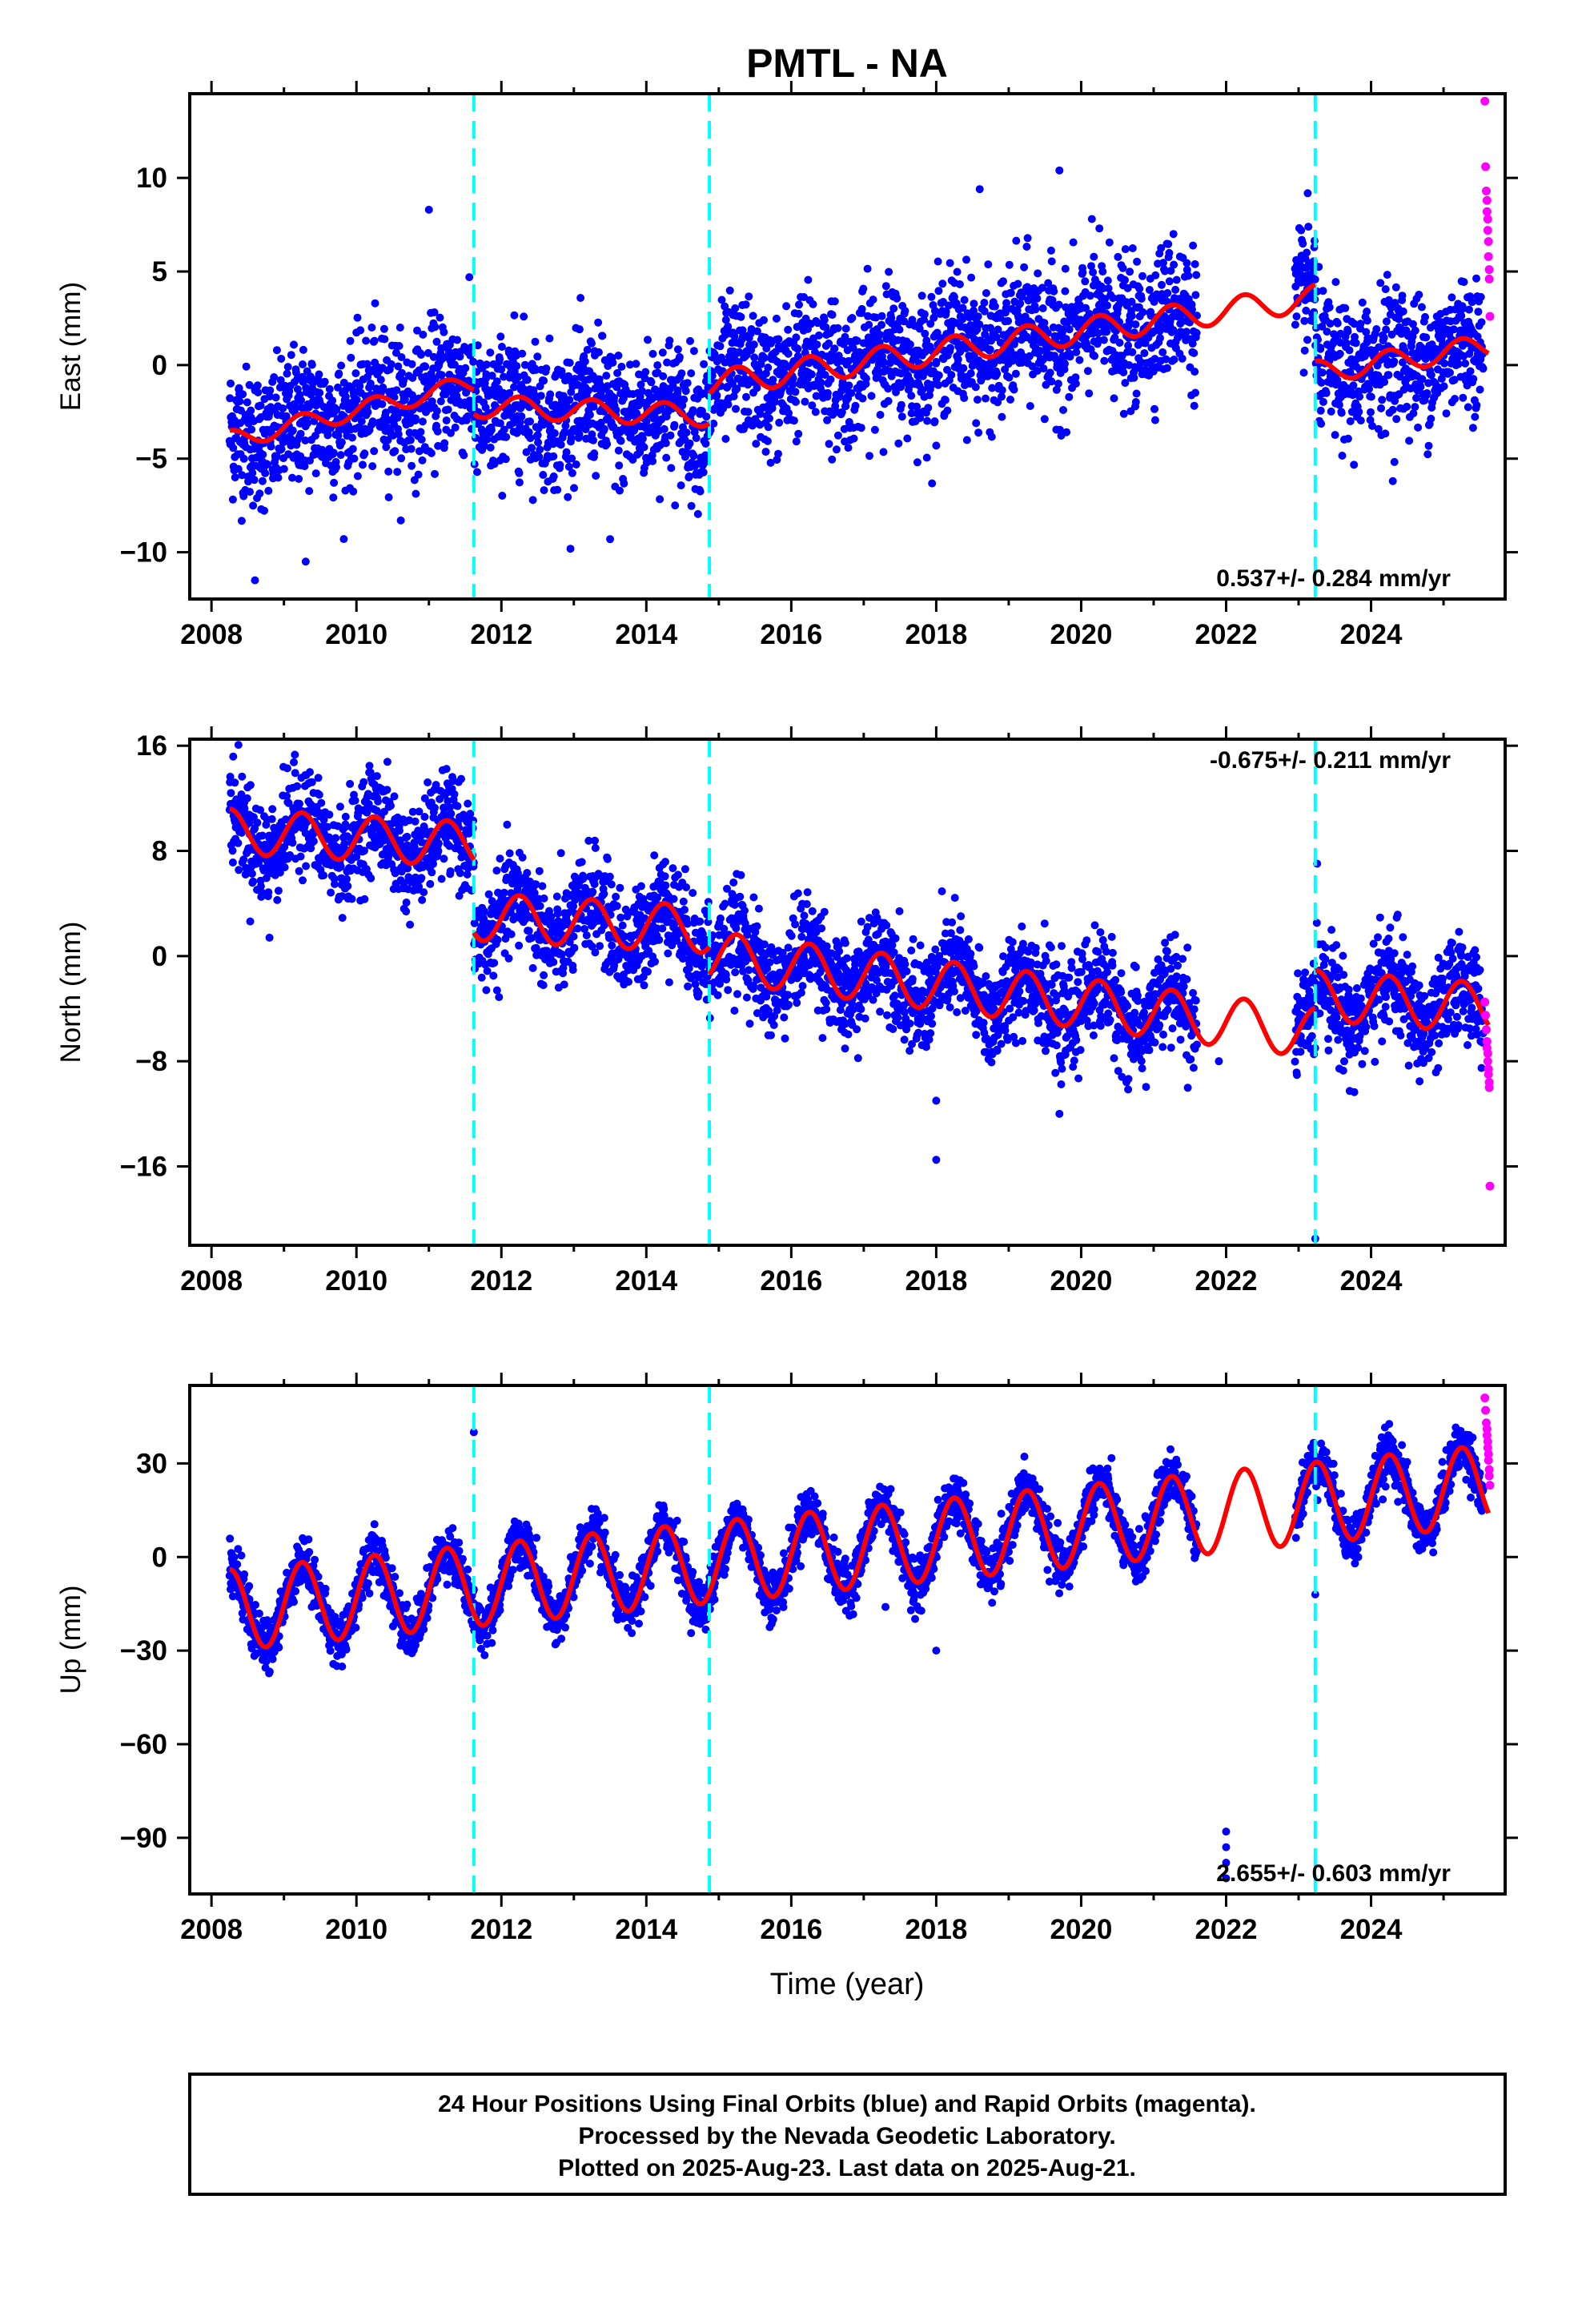 The width and height of the screenshot is (1582, 2324). Describe the element at coordinates (847, 63) in the screenshot. I see `figure-title: PMTL - NA` at that location.